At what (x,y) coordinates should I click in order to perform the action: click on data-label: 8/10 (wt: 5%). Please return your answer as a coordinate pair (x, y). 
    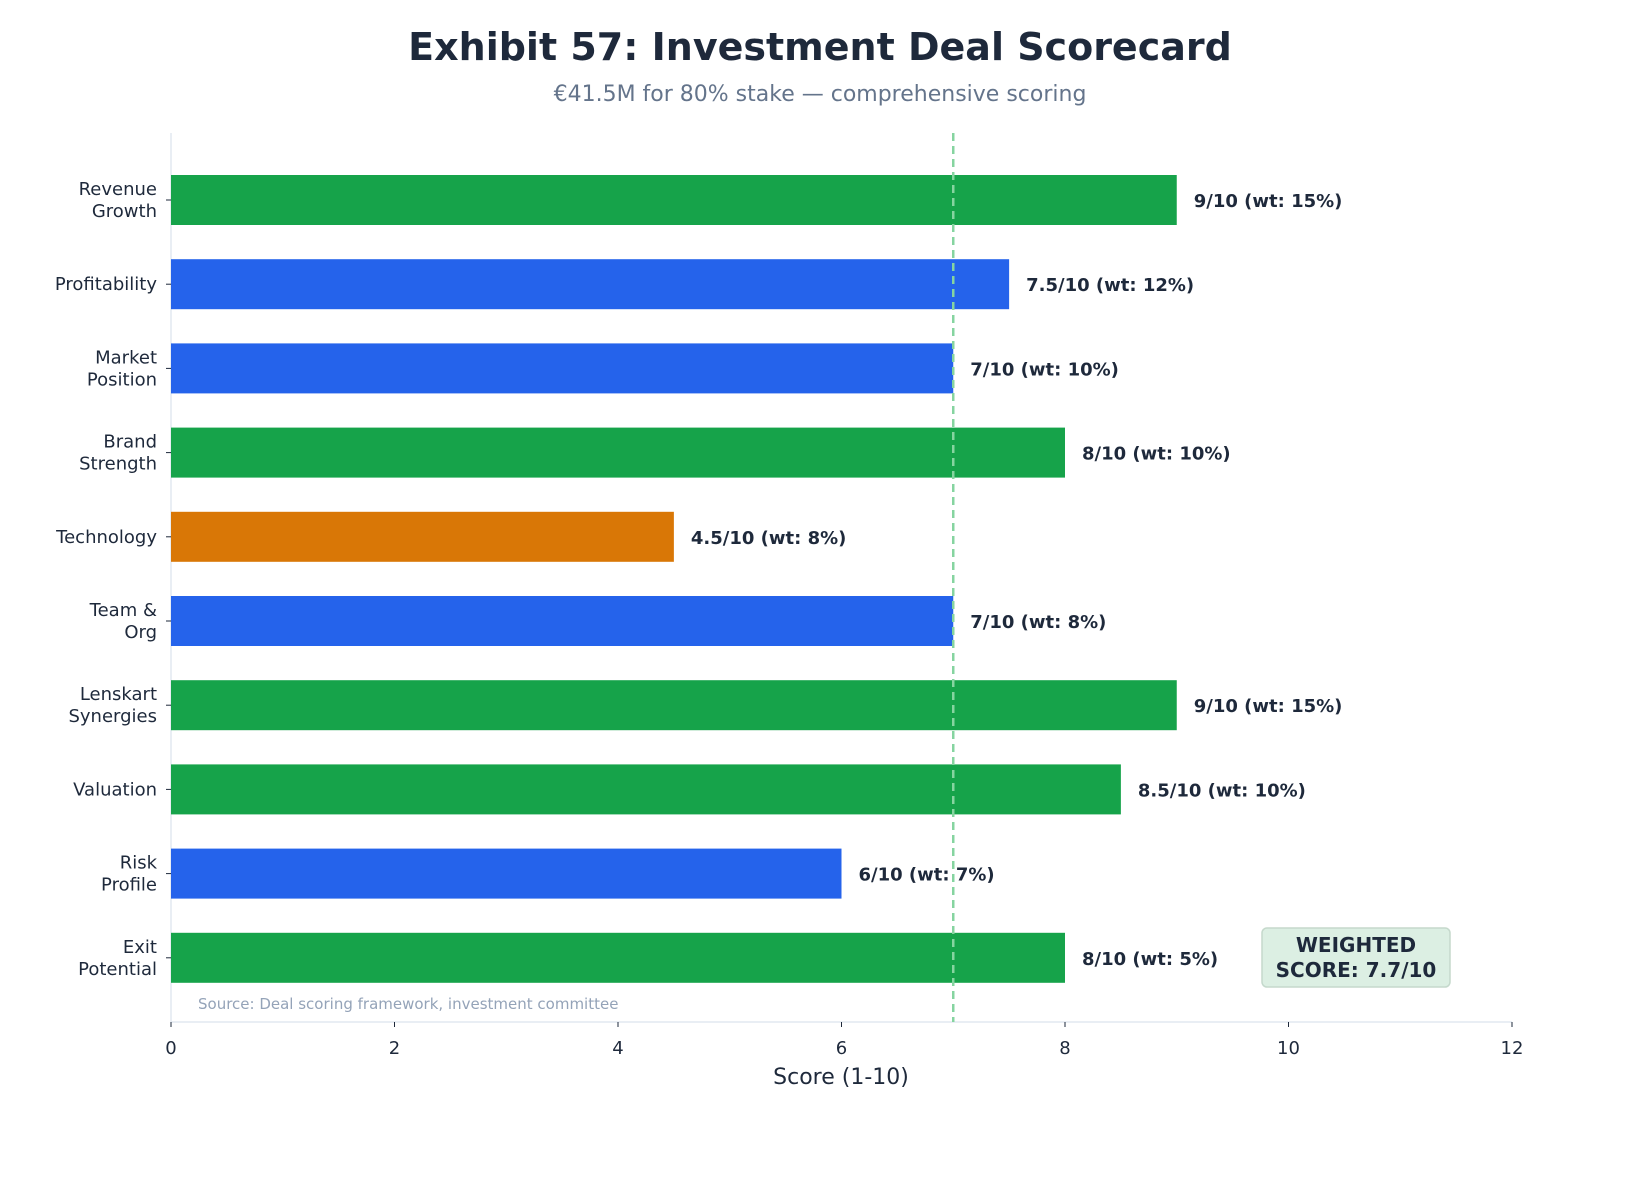
    Looking at the image, I should click on (1150, 959).